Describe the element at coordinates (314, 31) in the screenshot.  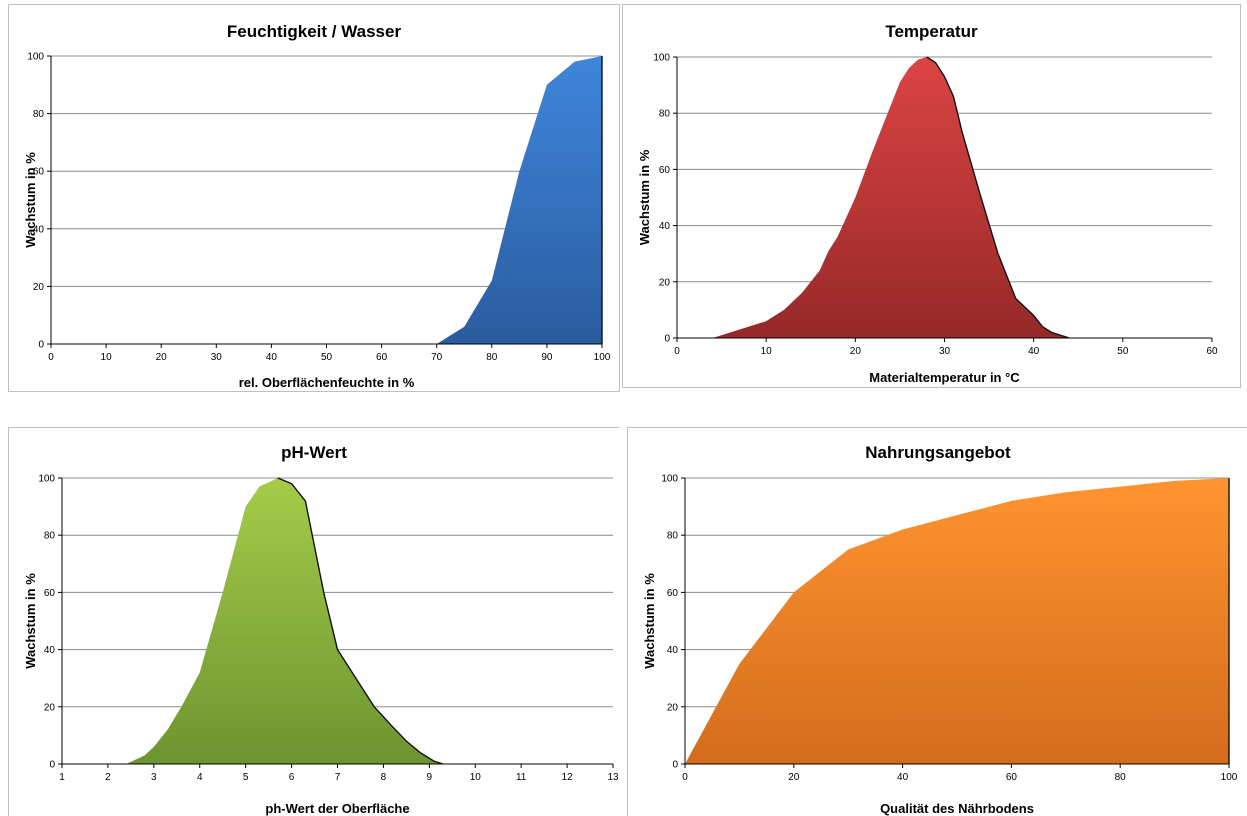
I see `chart-title: Feuchtigkeit / Wasser` at that location.